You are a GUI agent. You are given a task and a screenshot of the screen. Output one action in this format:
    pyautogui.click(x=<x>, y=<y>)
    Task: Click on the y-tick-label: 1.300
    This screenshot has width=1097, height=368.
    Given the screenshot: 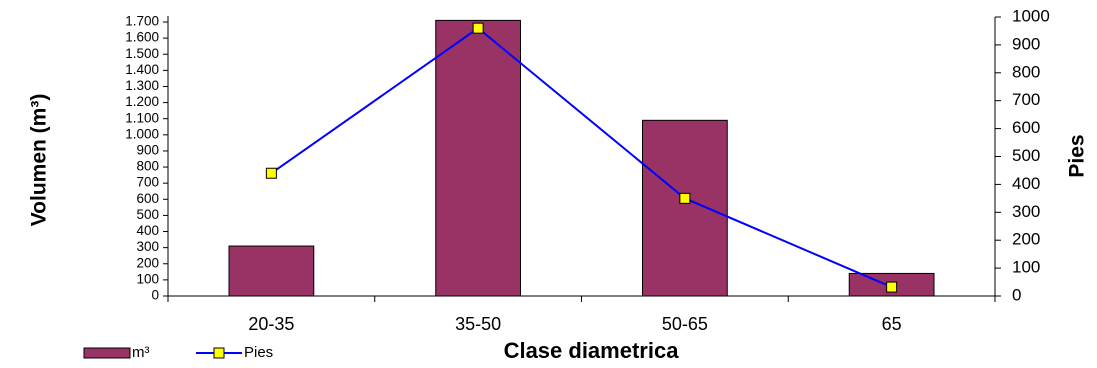 What is the action you would take?
    pyautogui.click(x=142, y=85)
    